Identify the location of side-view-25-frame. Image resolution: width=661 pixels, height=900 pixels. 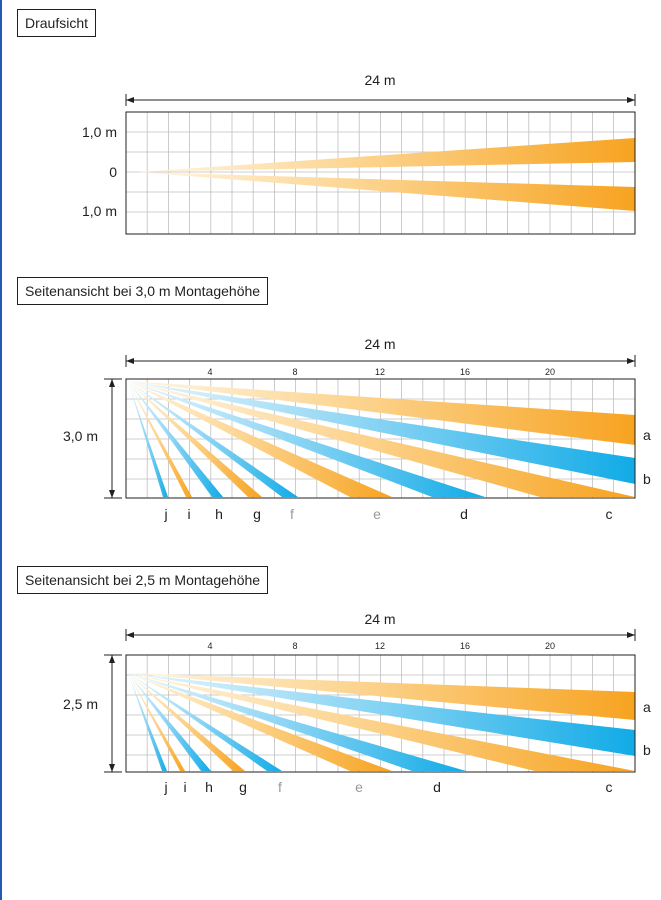
(380, 713).